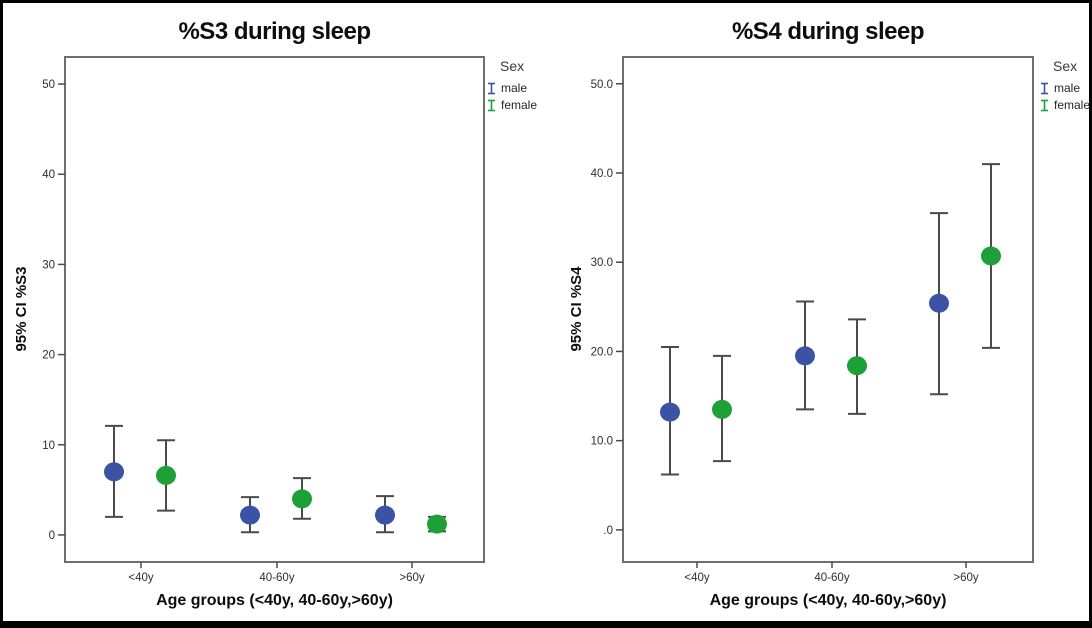  What do you see at coordinates (48, 175) in the screenshot?
I see `y-tick-label: 40` at bounding box center [48, 175].